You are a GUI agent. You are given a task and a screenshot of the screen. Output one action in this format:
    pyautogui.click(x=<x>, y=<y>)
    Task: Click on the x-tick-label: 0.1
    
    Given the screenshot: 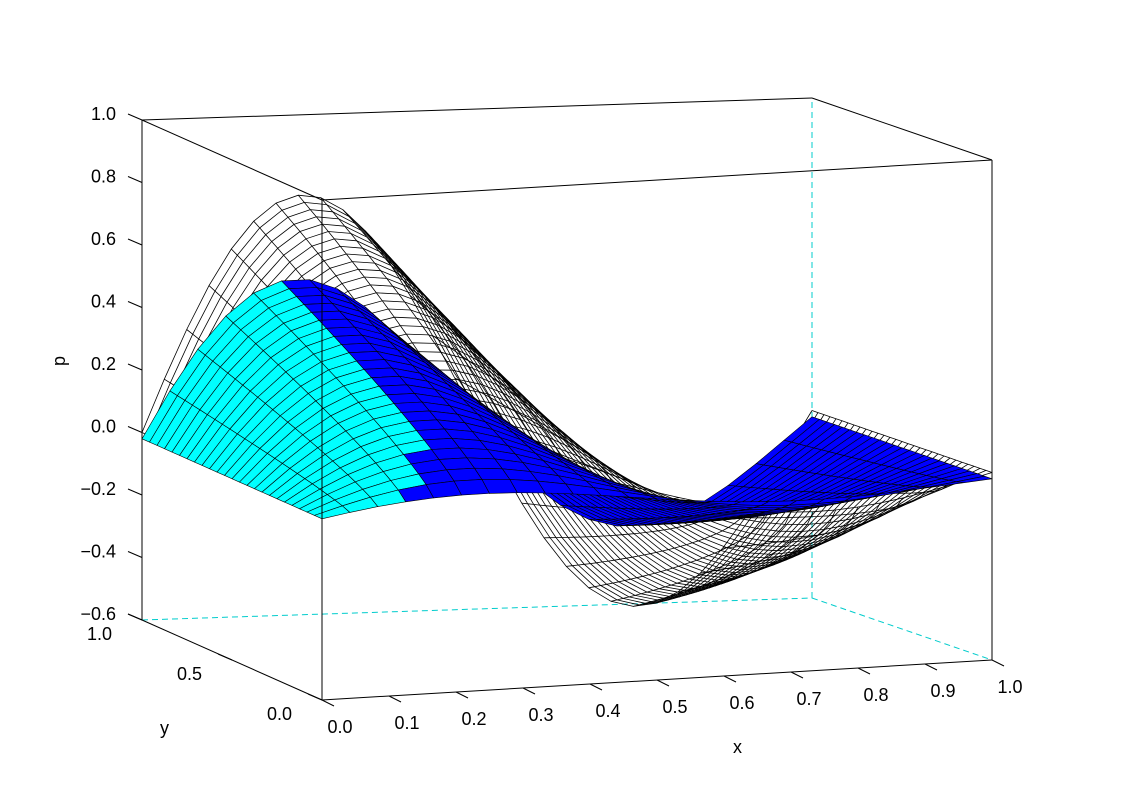 What is the action you would take?
    pyautogui.click(x=406, y=723)
    